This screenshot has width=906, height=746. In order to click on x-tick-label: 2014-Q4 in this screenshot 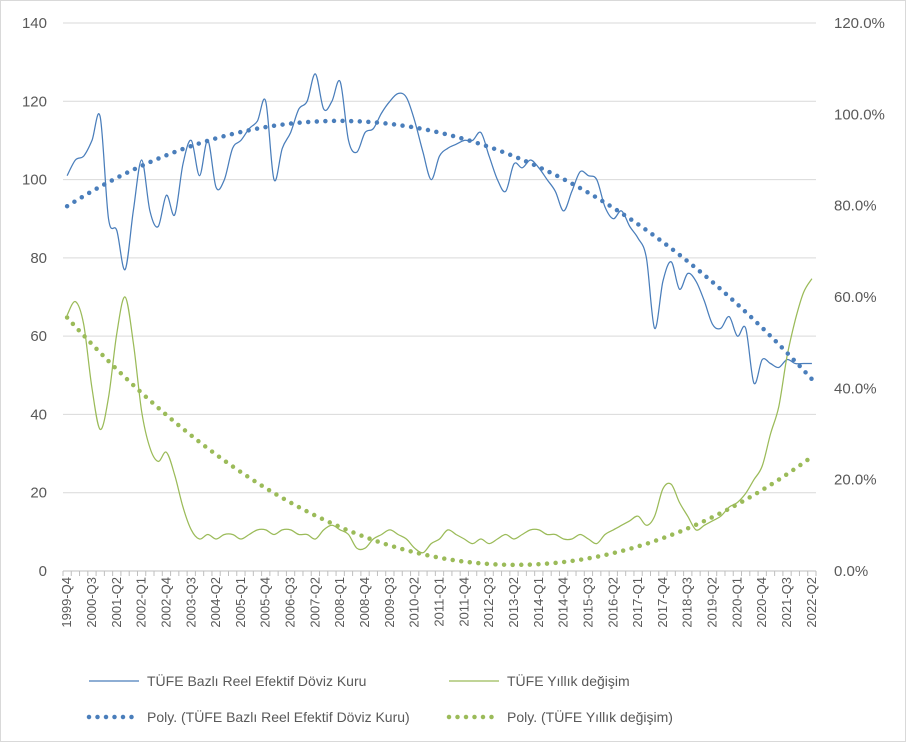, I will do `click(563, 602)`.